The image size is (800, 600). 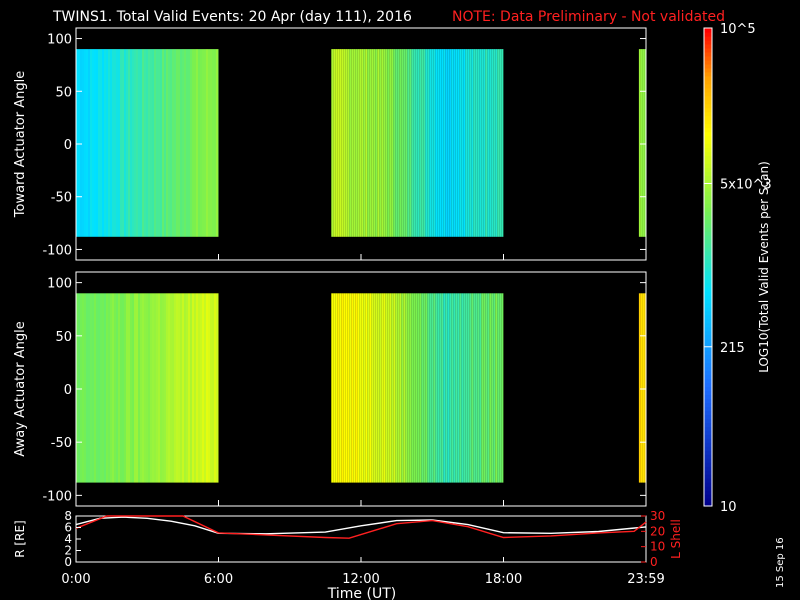 I want to click on y-axis-label-right: L Shell, so click(x=676, y=539).